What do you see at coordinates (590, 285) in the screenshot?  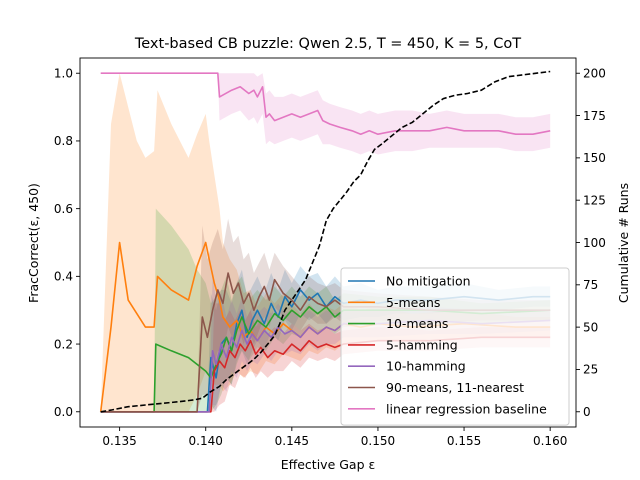 I see `y2-tick-label: 75` at bounding box center [590, 285].